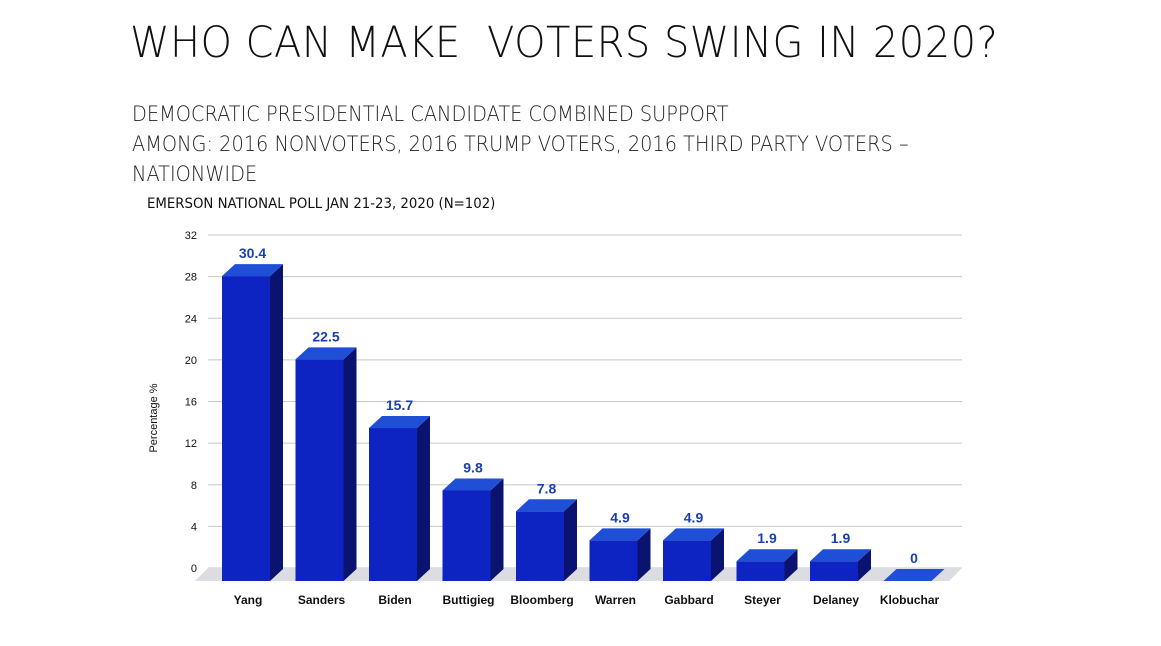 The height and width of the screenshot is (646, 1161). Describe the element at coordinates (191, 278) in the screenshot. I see `y-tick-label: 28` at that location.